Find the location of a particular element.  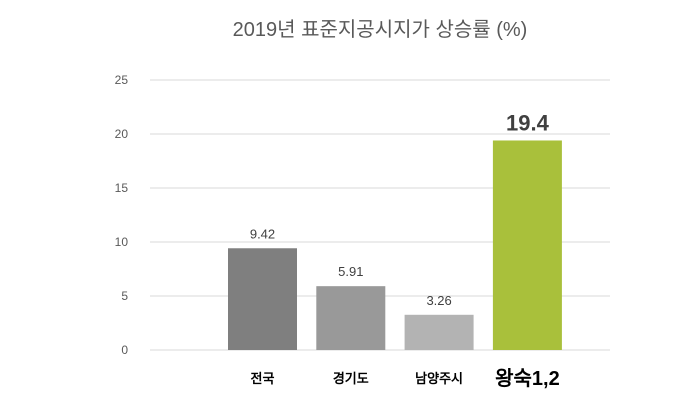

x-category-label: 전국 is located at coordinates (263, 378).